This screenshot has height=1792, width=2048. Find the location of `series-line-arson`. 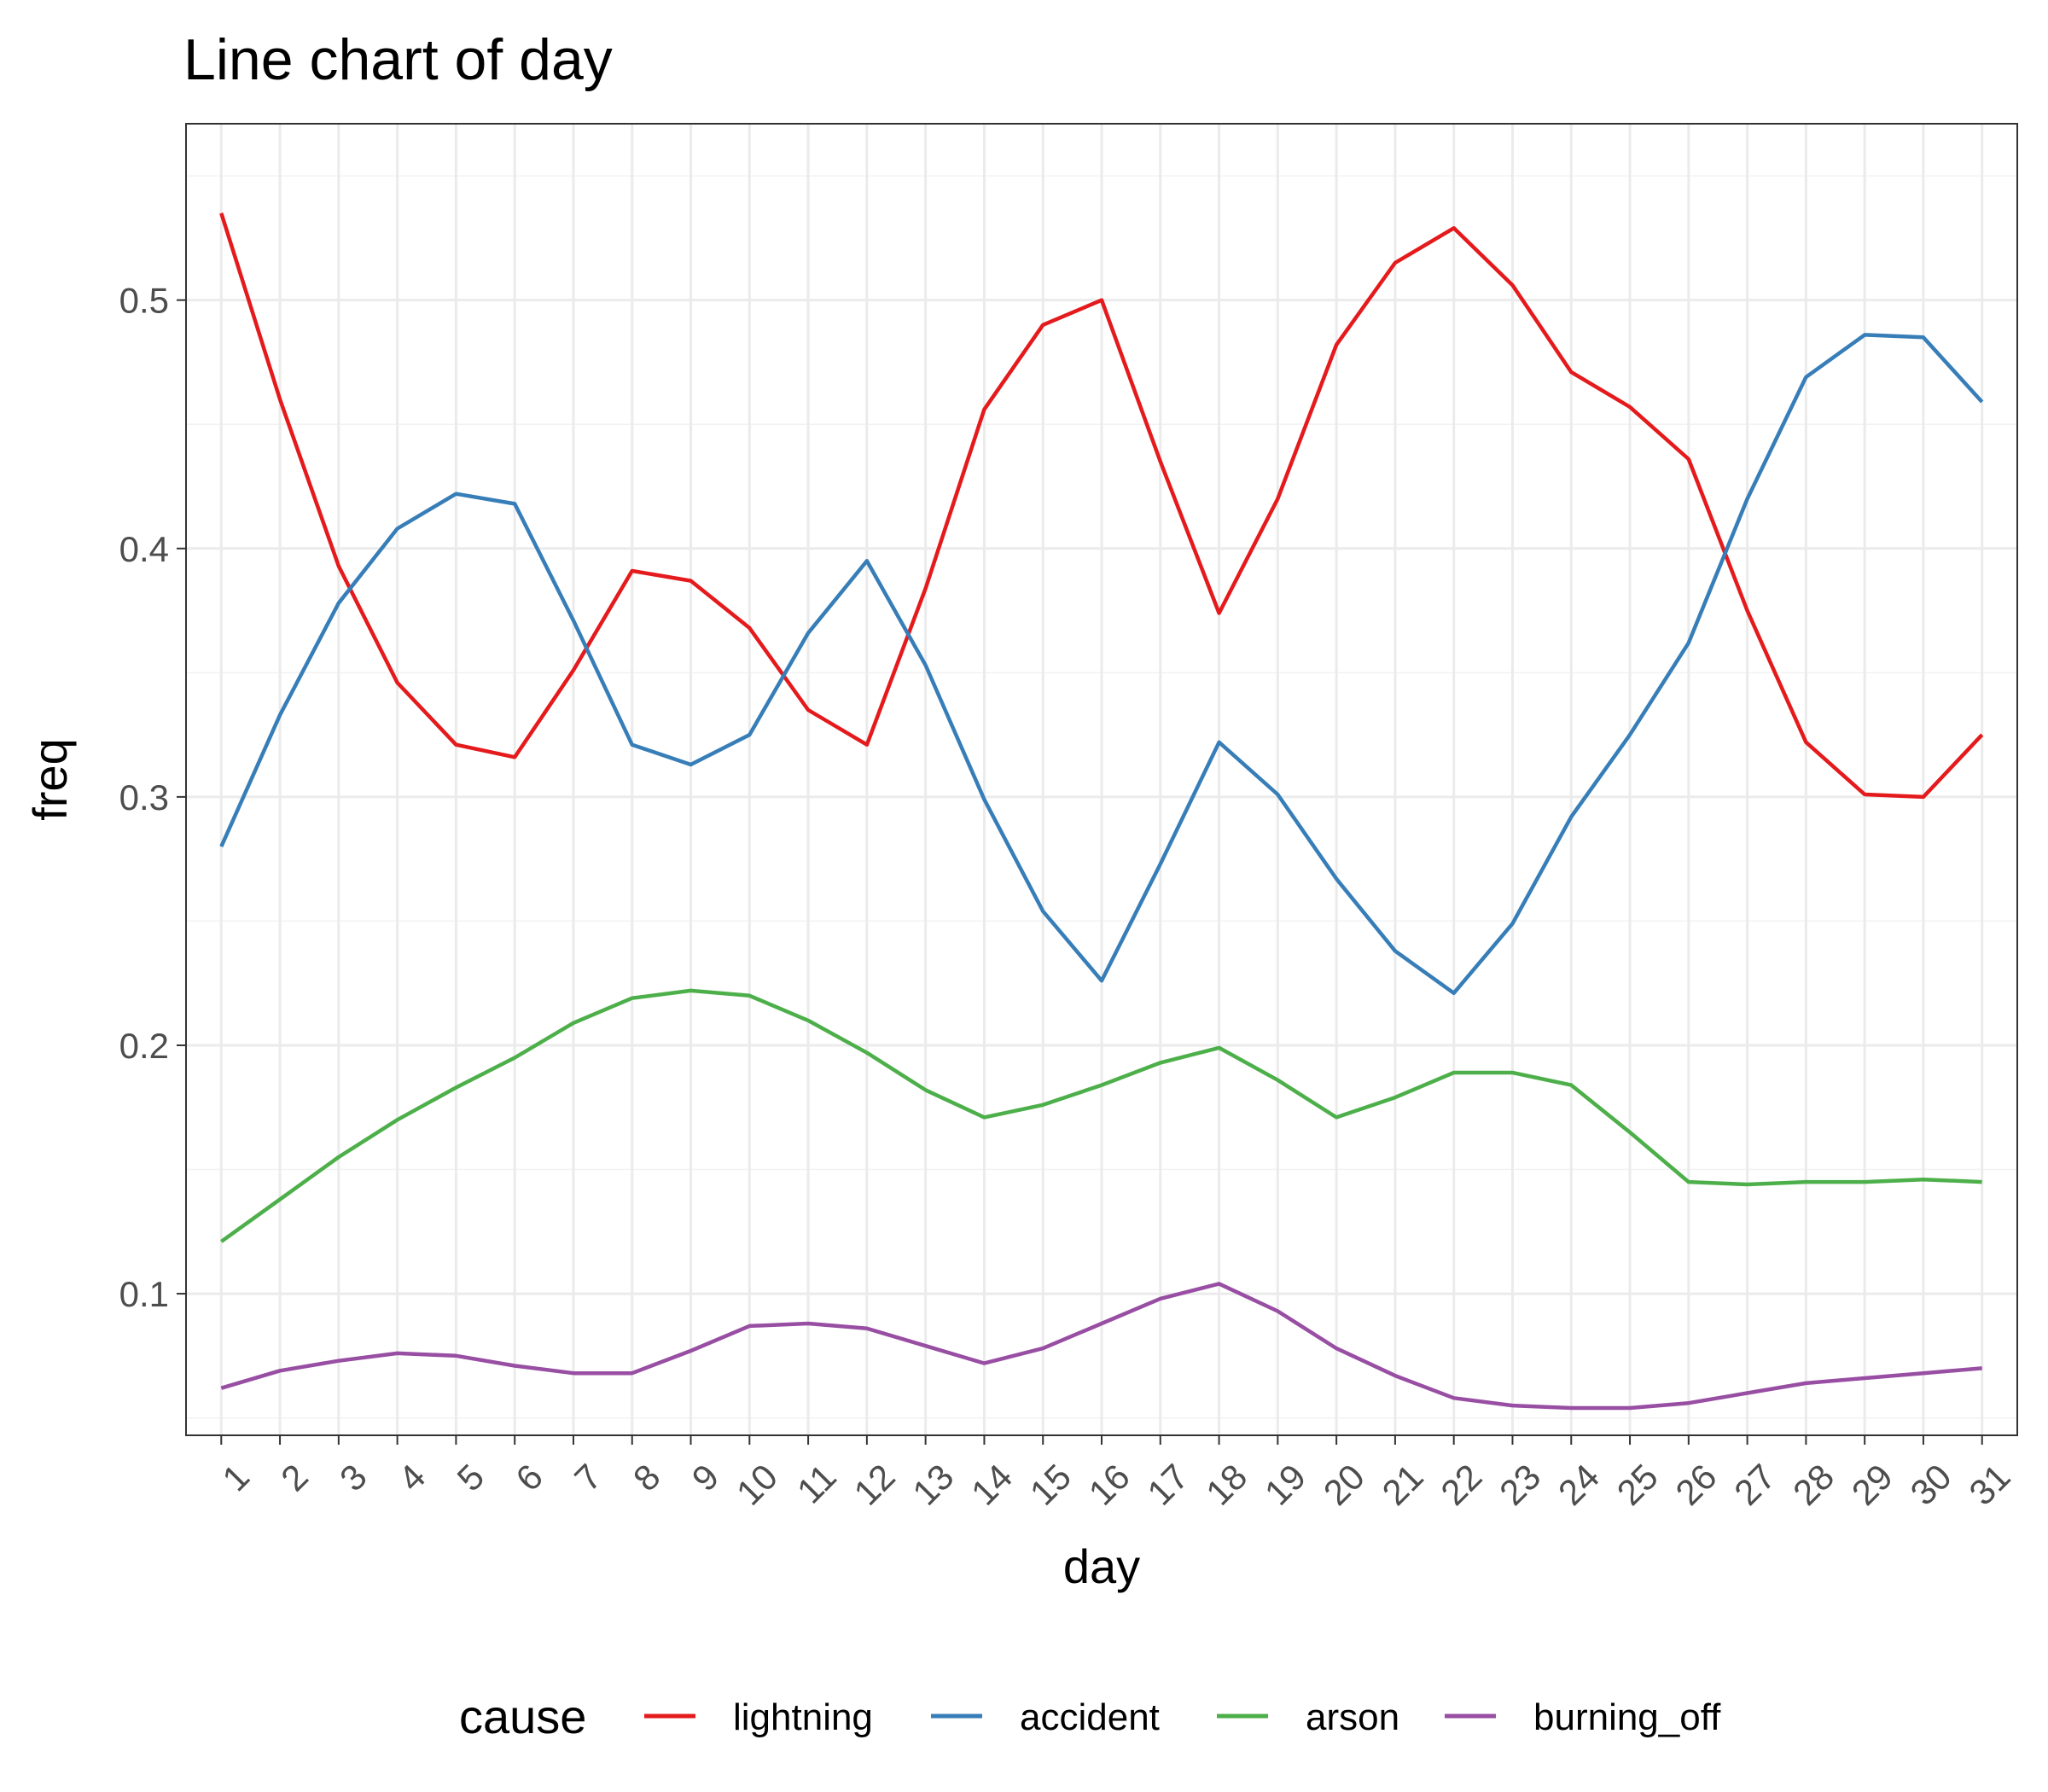

series-line-arson is located at coordinates (1100, 1115).